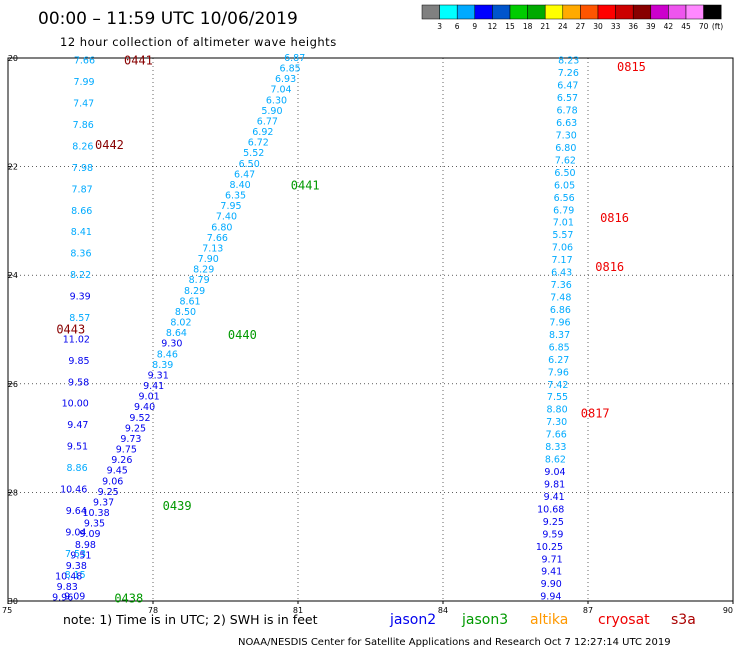 This screenshot has width=740, height=650. I want to click on swh-value: 6.72, so click(258, 143).